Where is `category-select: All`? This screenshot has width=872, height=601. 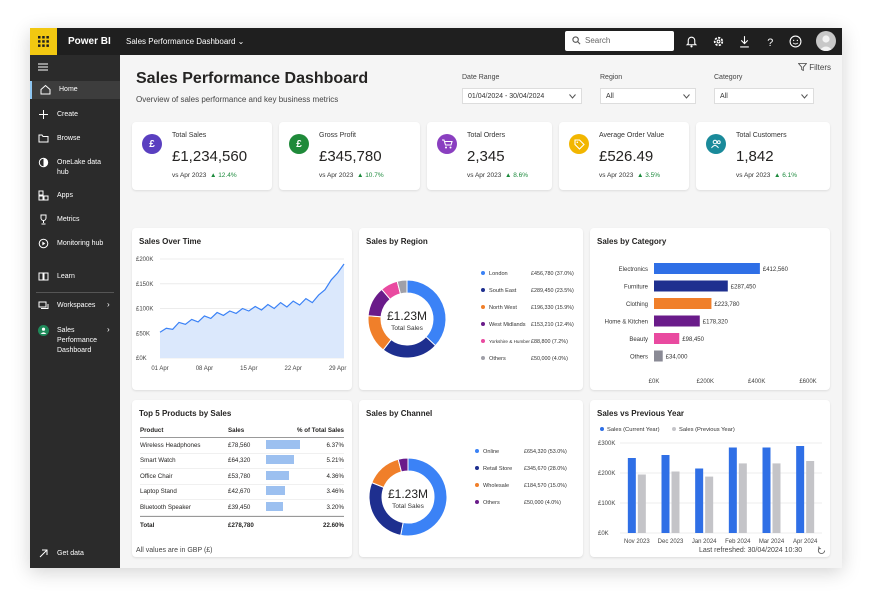
category-select: All is located at coordinates (764, 96).